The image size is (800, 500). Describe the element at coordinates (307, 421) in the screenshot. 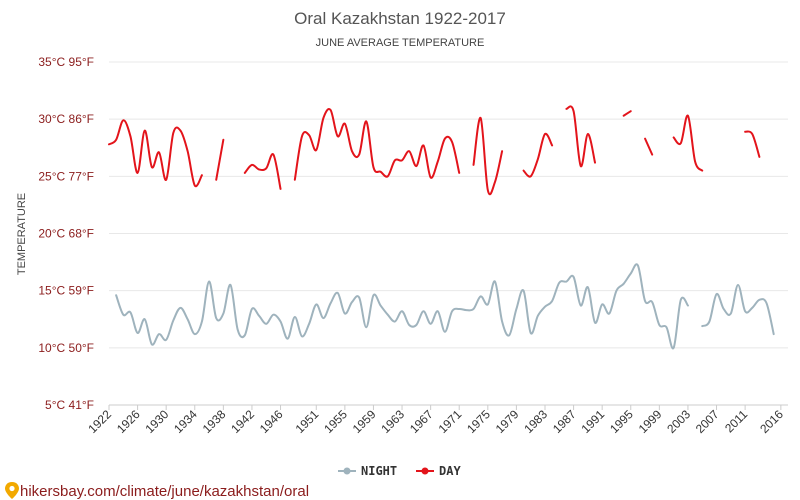

I see `x-tick-label: 1951` at that location.